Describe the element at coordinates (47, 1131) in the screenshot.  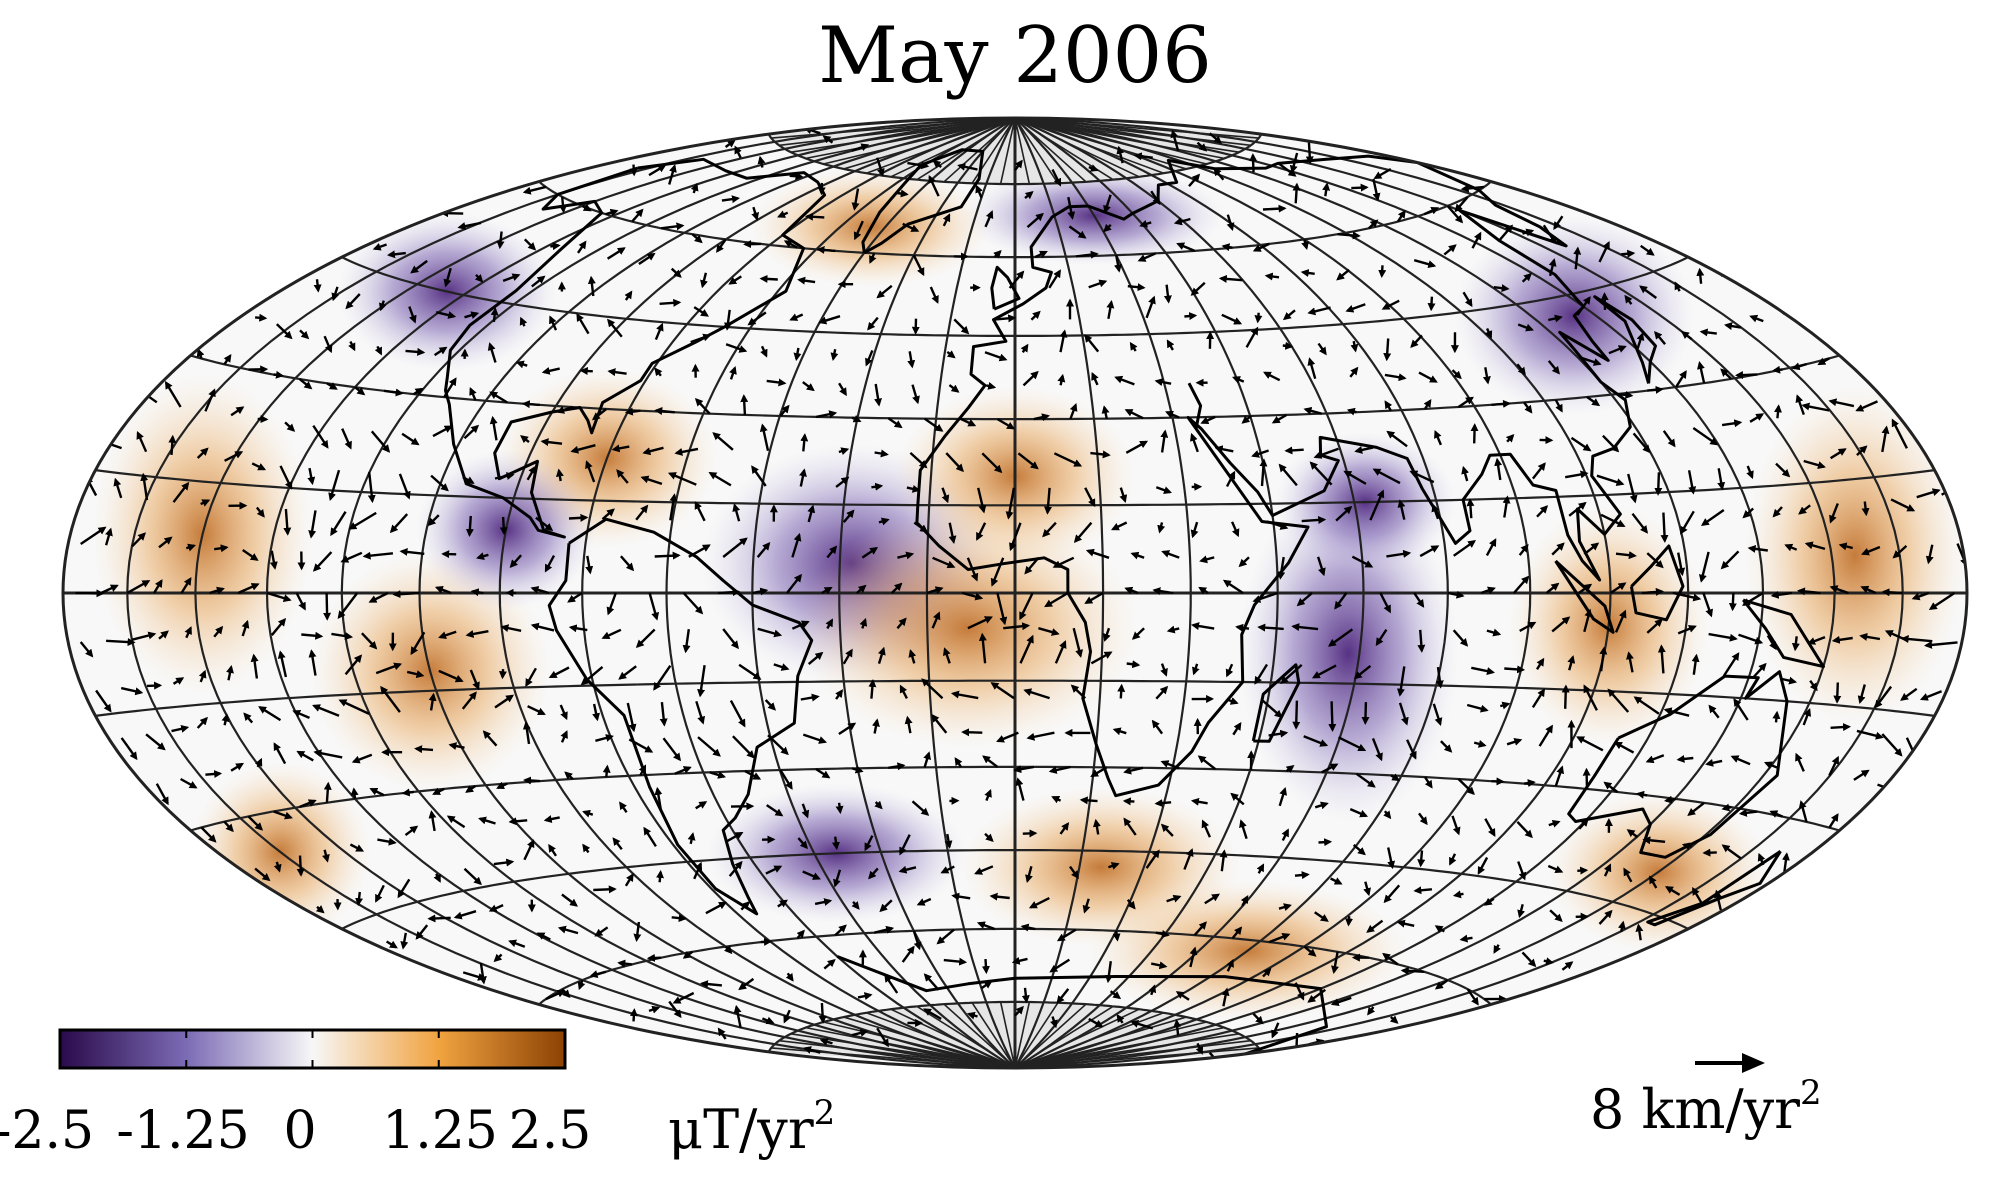
I see `colorbar-tick-label: -2.5` at that location.